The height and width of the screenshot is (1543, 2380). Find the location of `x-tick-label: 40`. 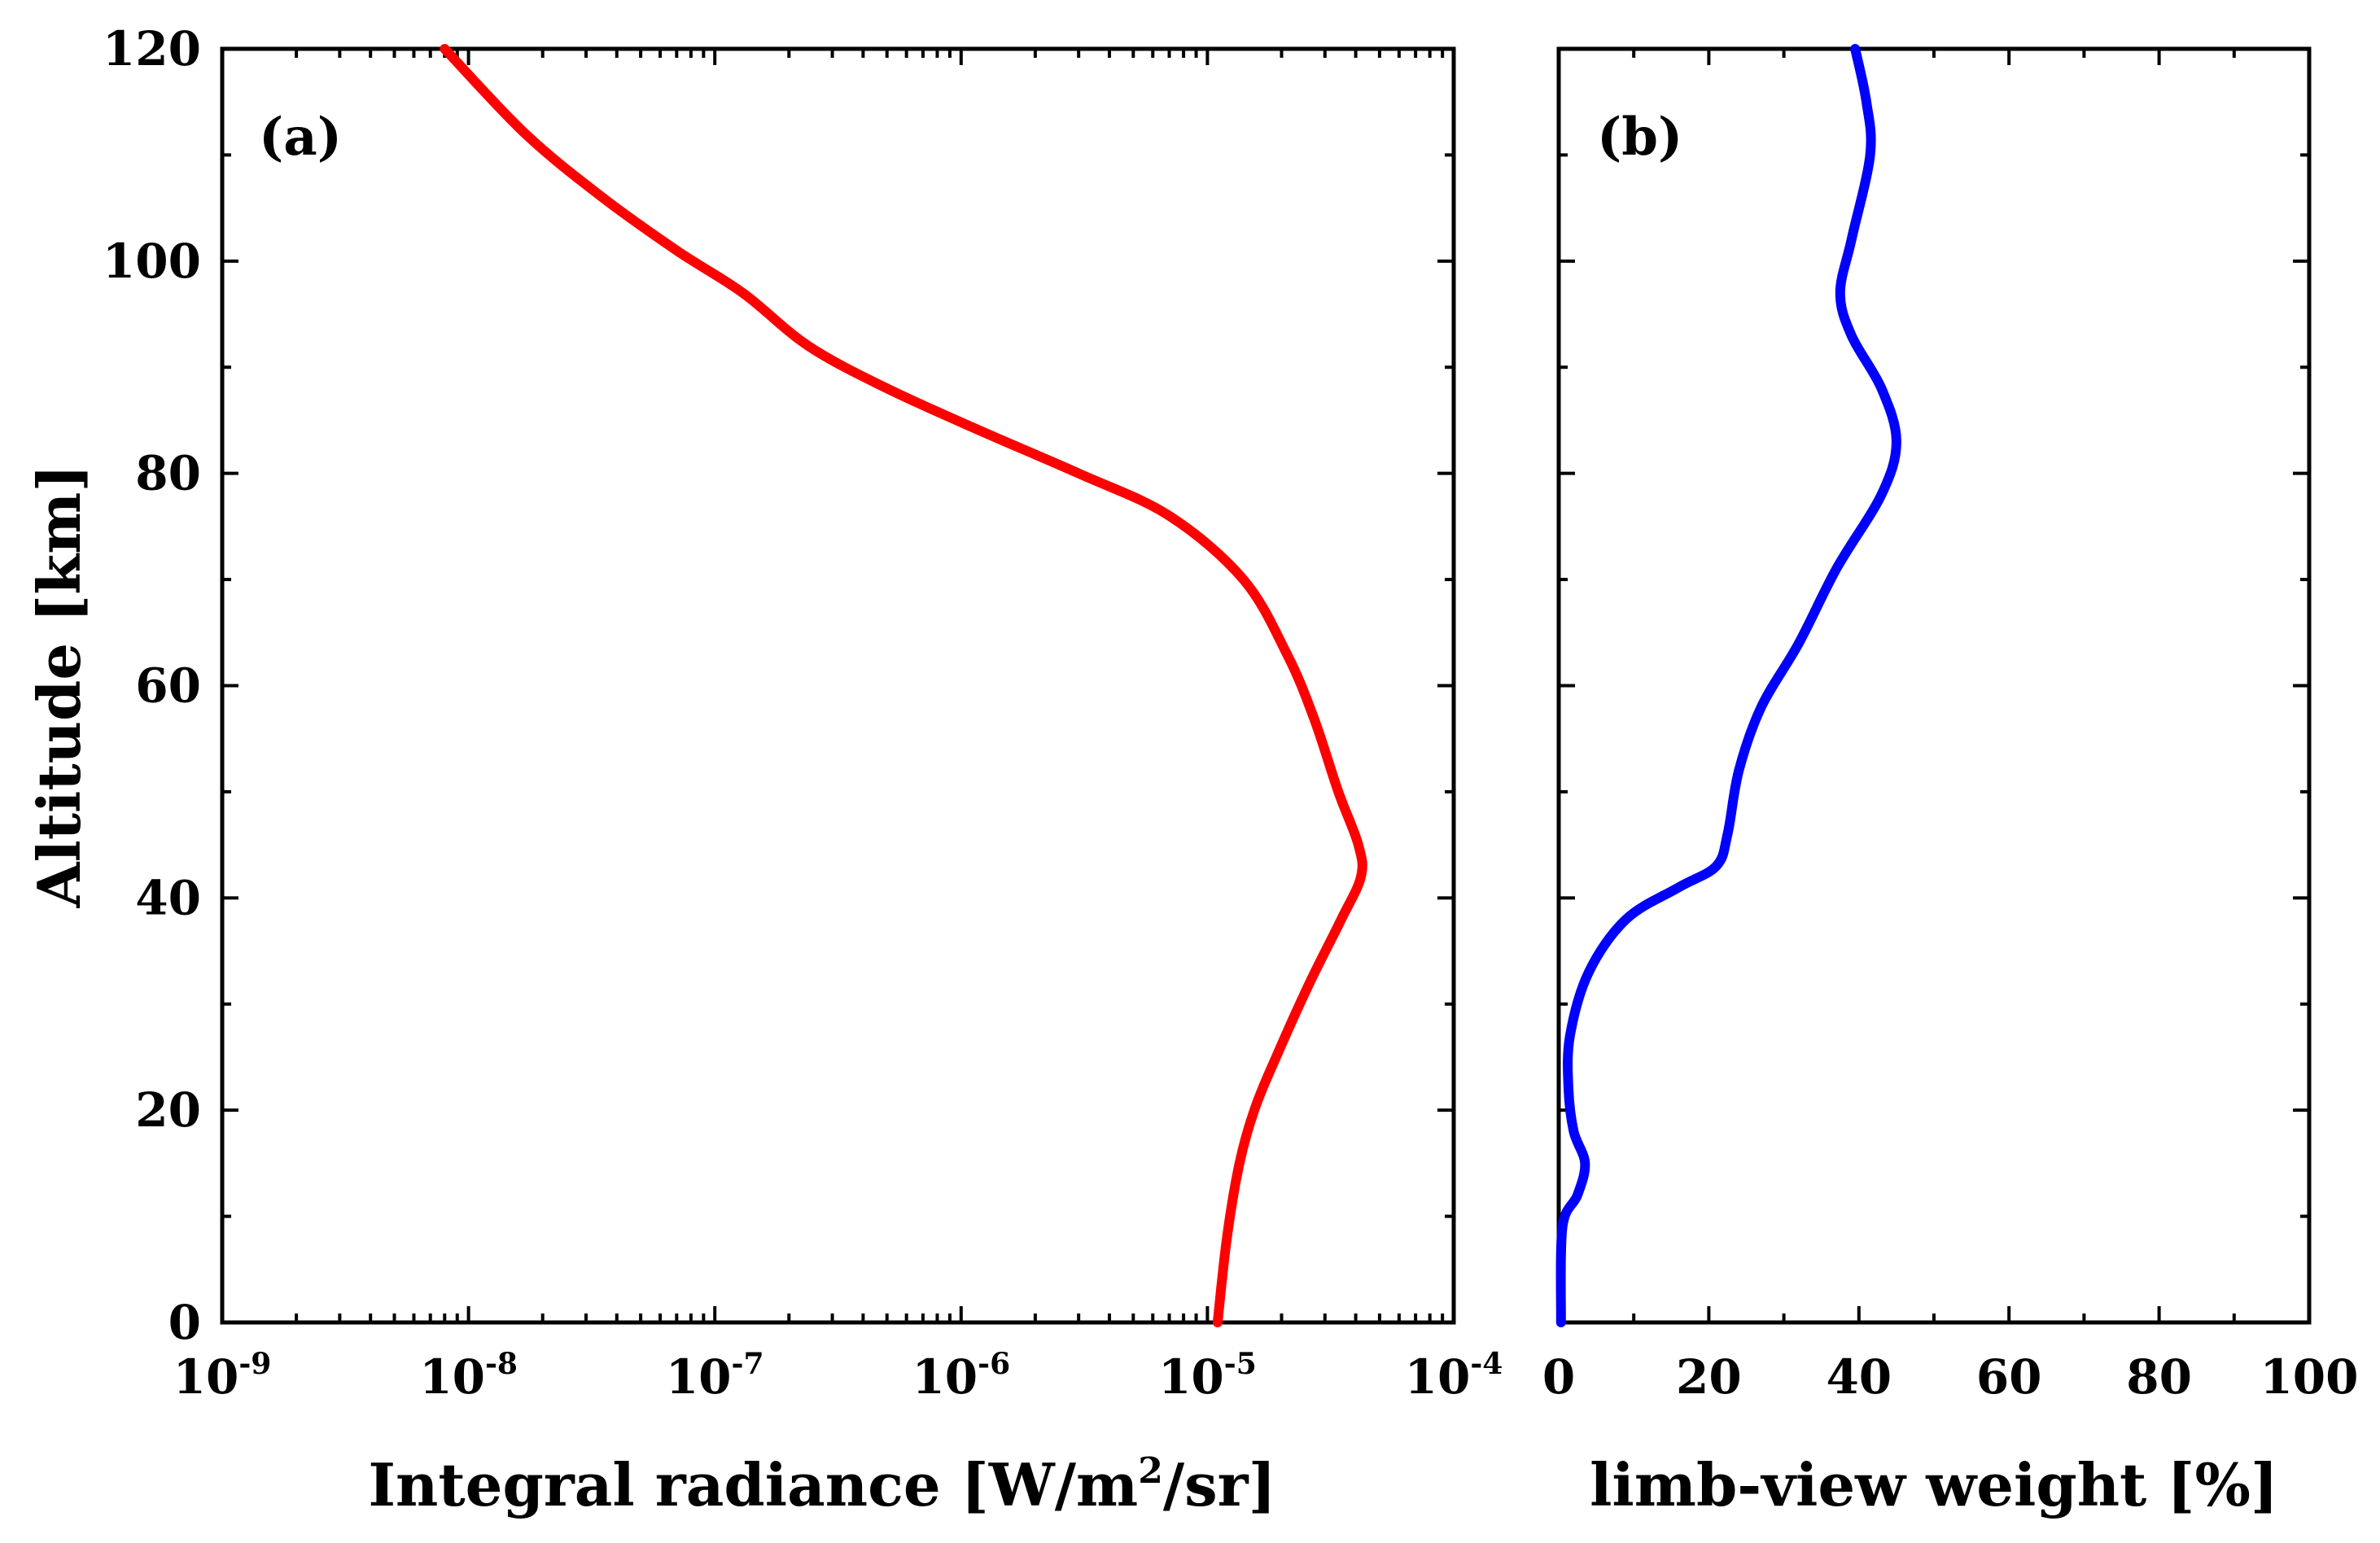

x-tick-label: 40 is located at coordinates (1859, 1377).